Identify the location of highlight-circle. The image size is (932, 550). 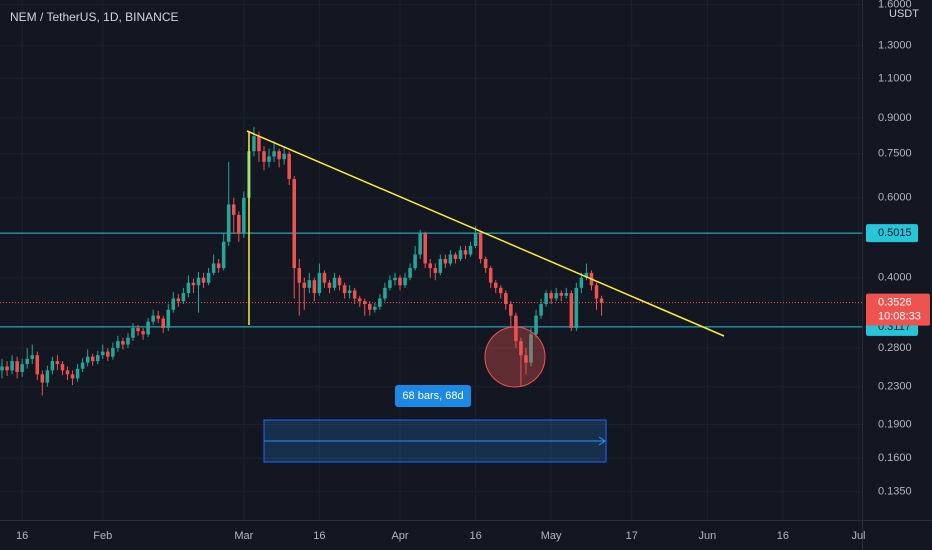
(515, 357).